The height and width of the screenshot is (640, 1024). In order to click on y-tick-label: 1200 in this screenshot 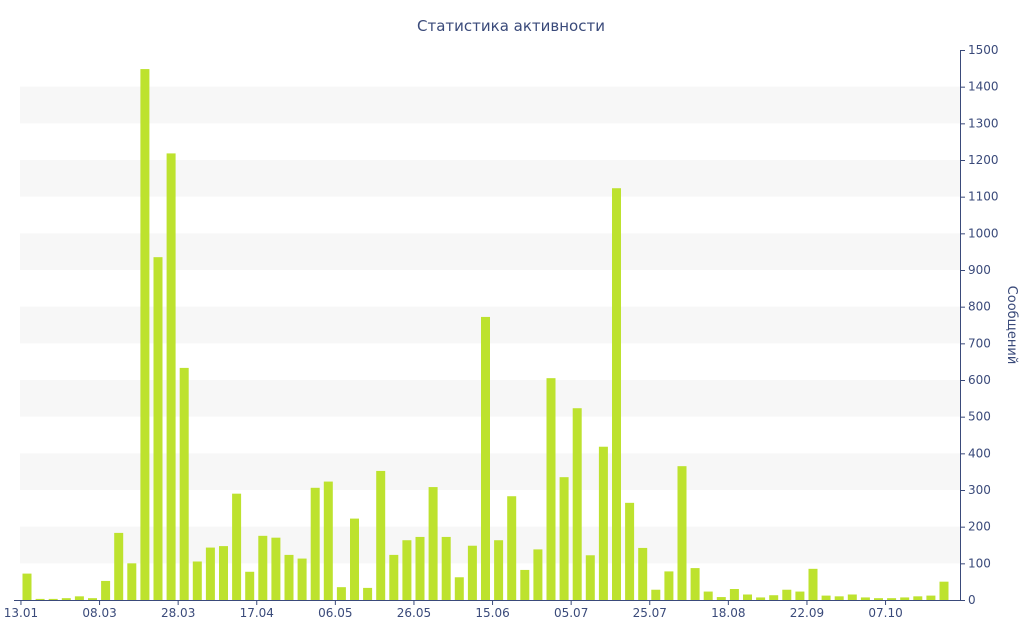, I will do `click(983, 160)`.